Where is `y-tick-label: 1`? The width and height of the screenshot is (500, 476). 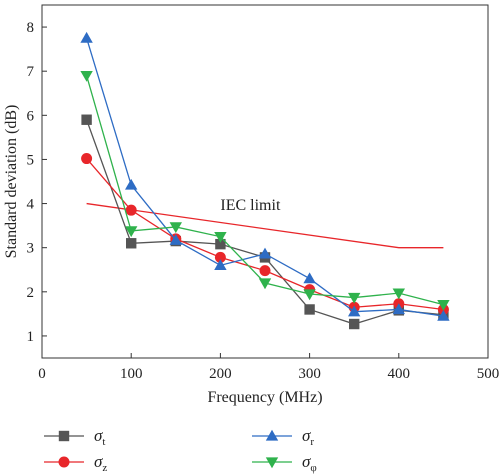 y-tick-label: 1 is located at coordinates (31, 337).